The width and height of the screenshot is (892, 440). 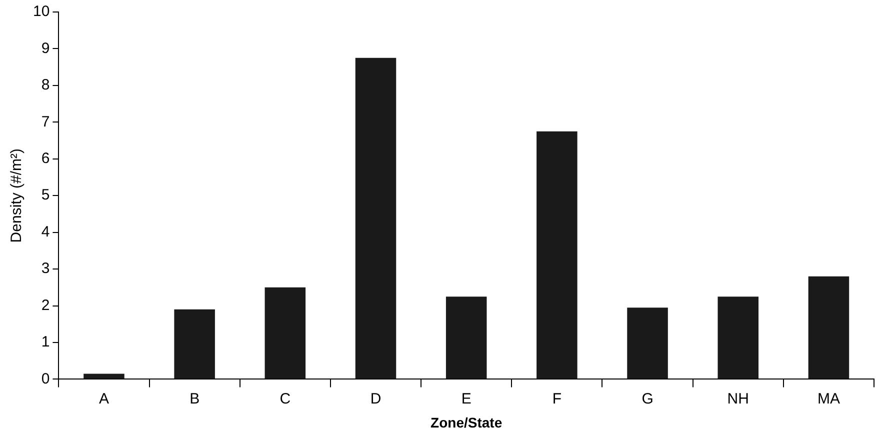 I want to click on y-tick-label: 1, so click(x=45, y=342).